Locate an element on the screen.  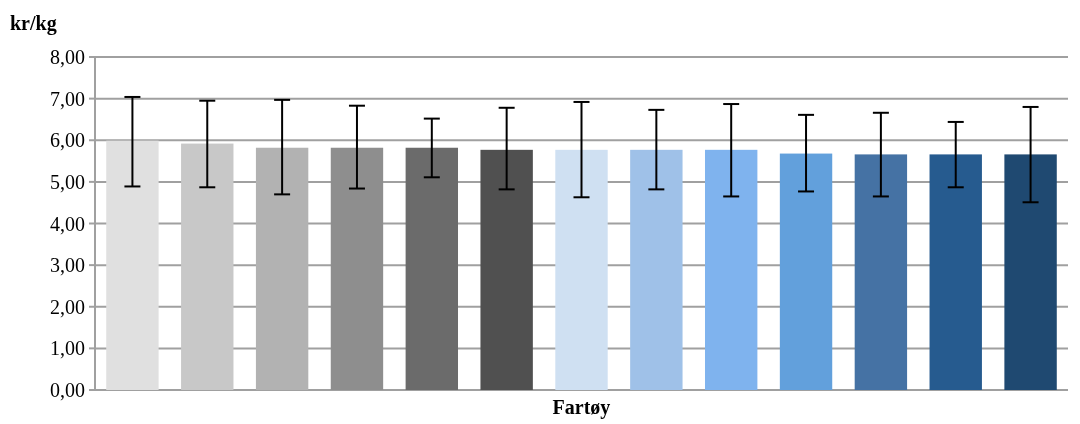
y-tick-label: 4,00 is located at coordinates (67, 223).